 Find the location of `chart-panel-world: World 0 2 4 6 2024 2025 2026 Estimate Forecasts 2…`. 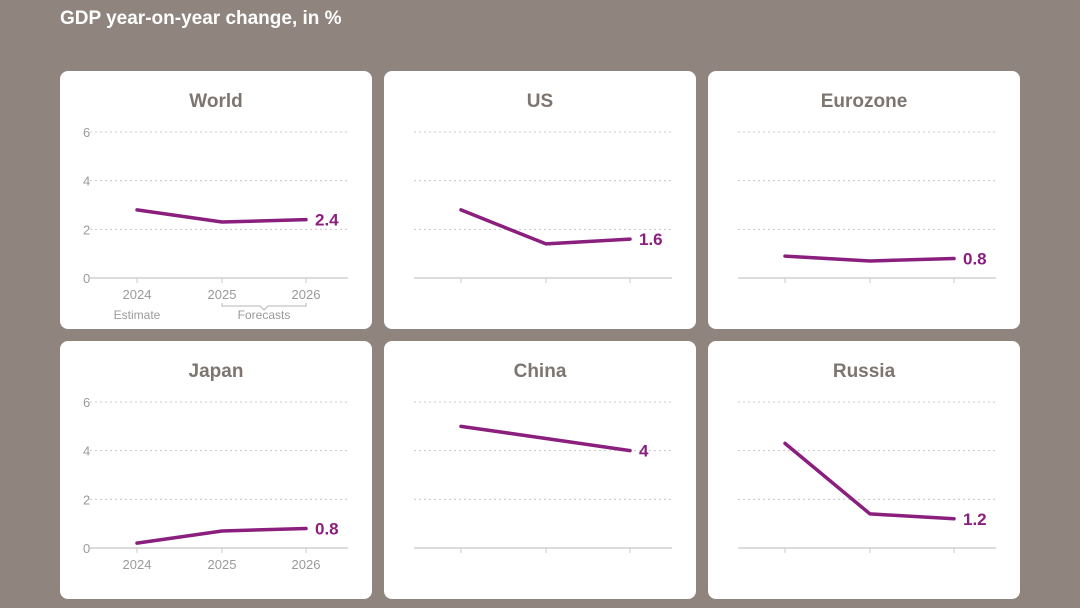

chart-panel-world: World 0 2 4 6 2024 2025 2026 Estimate Forecasts 2… is located at coordinates (216, 200).